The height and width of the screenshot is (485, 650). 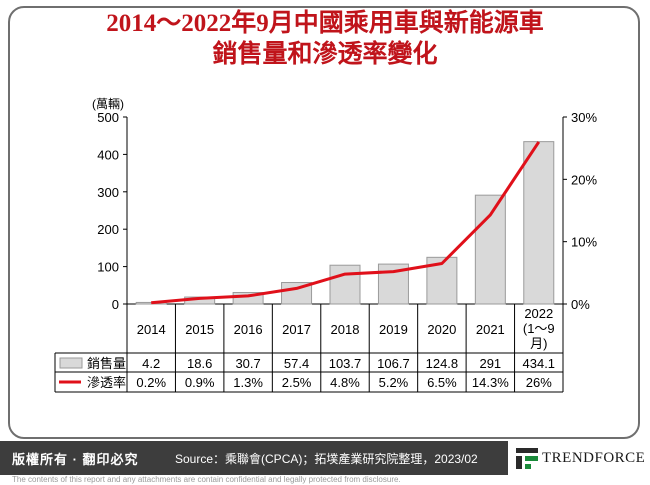 I want to click on y-tick-label: 300, so click(x=108, y=192).